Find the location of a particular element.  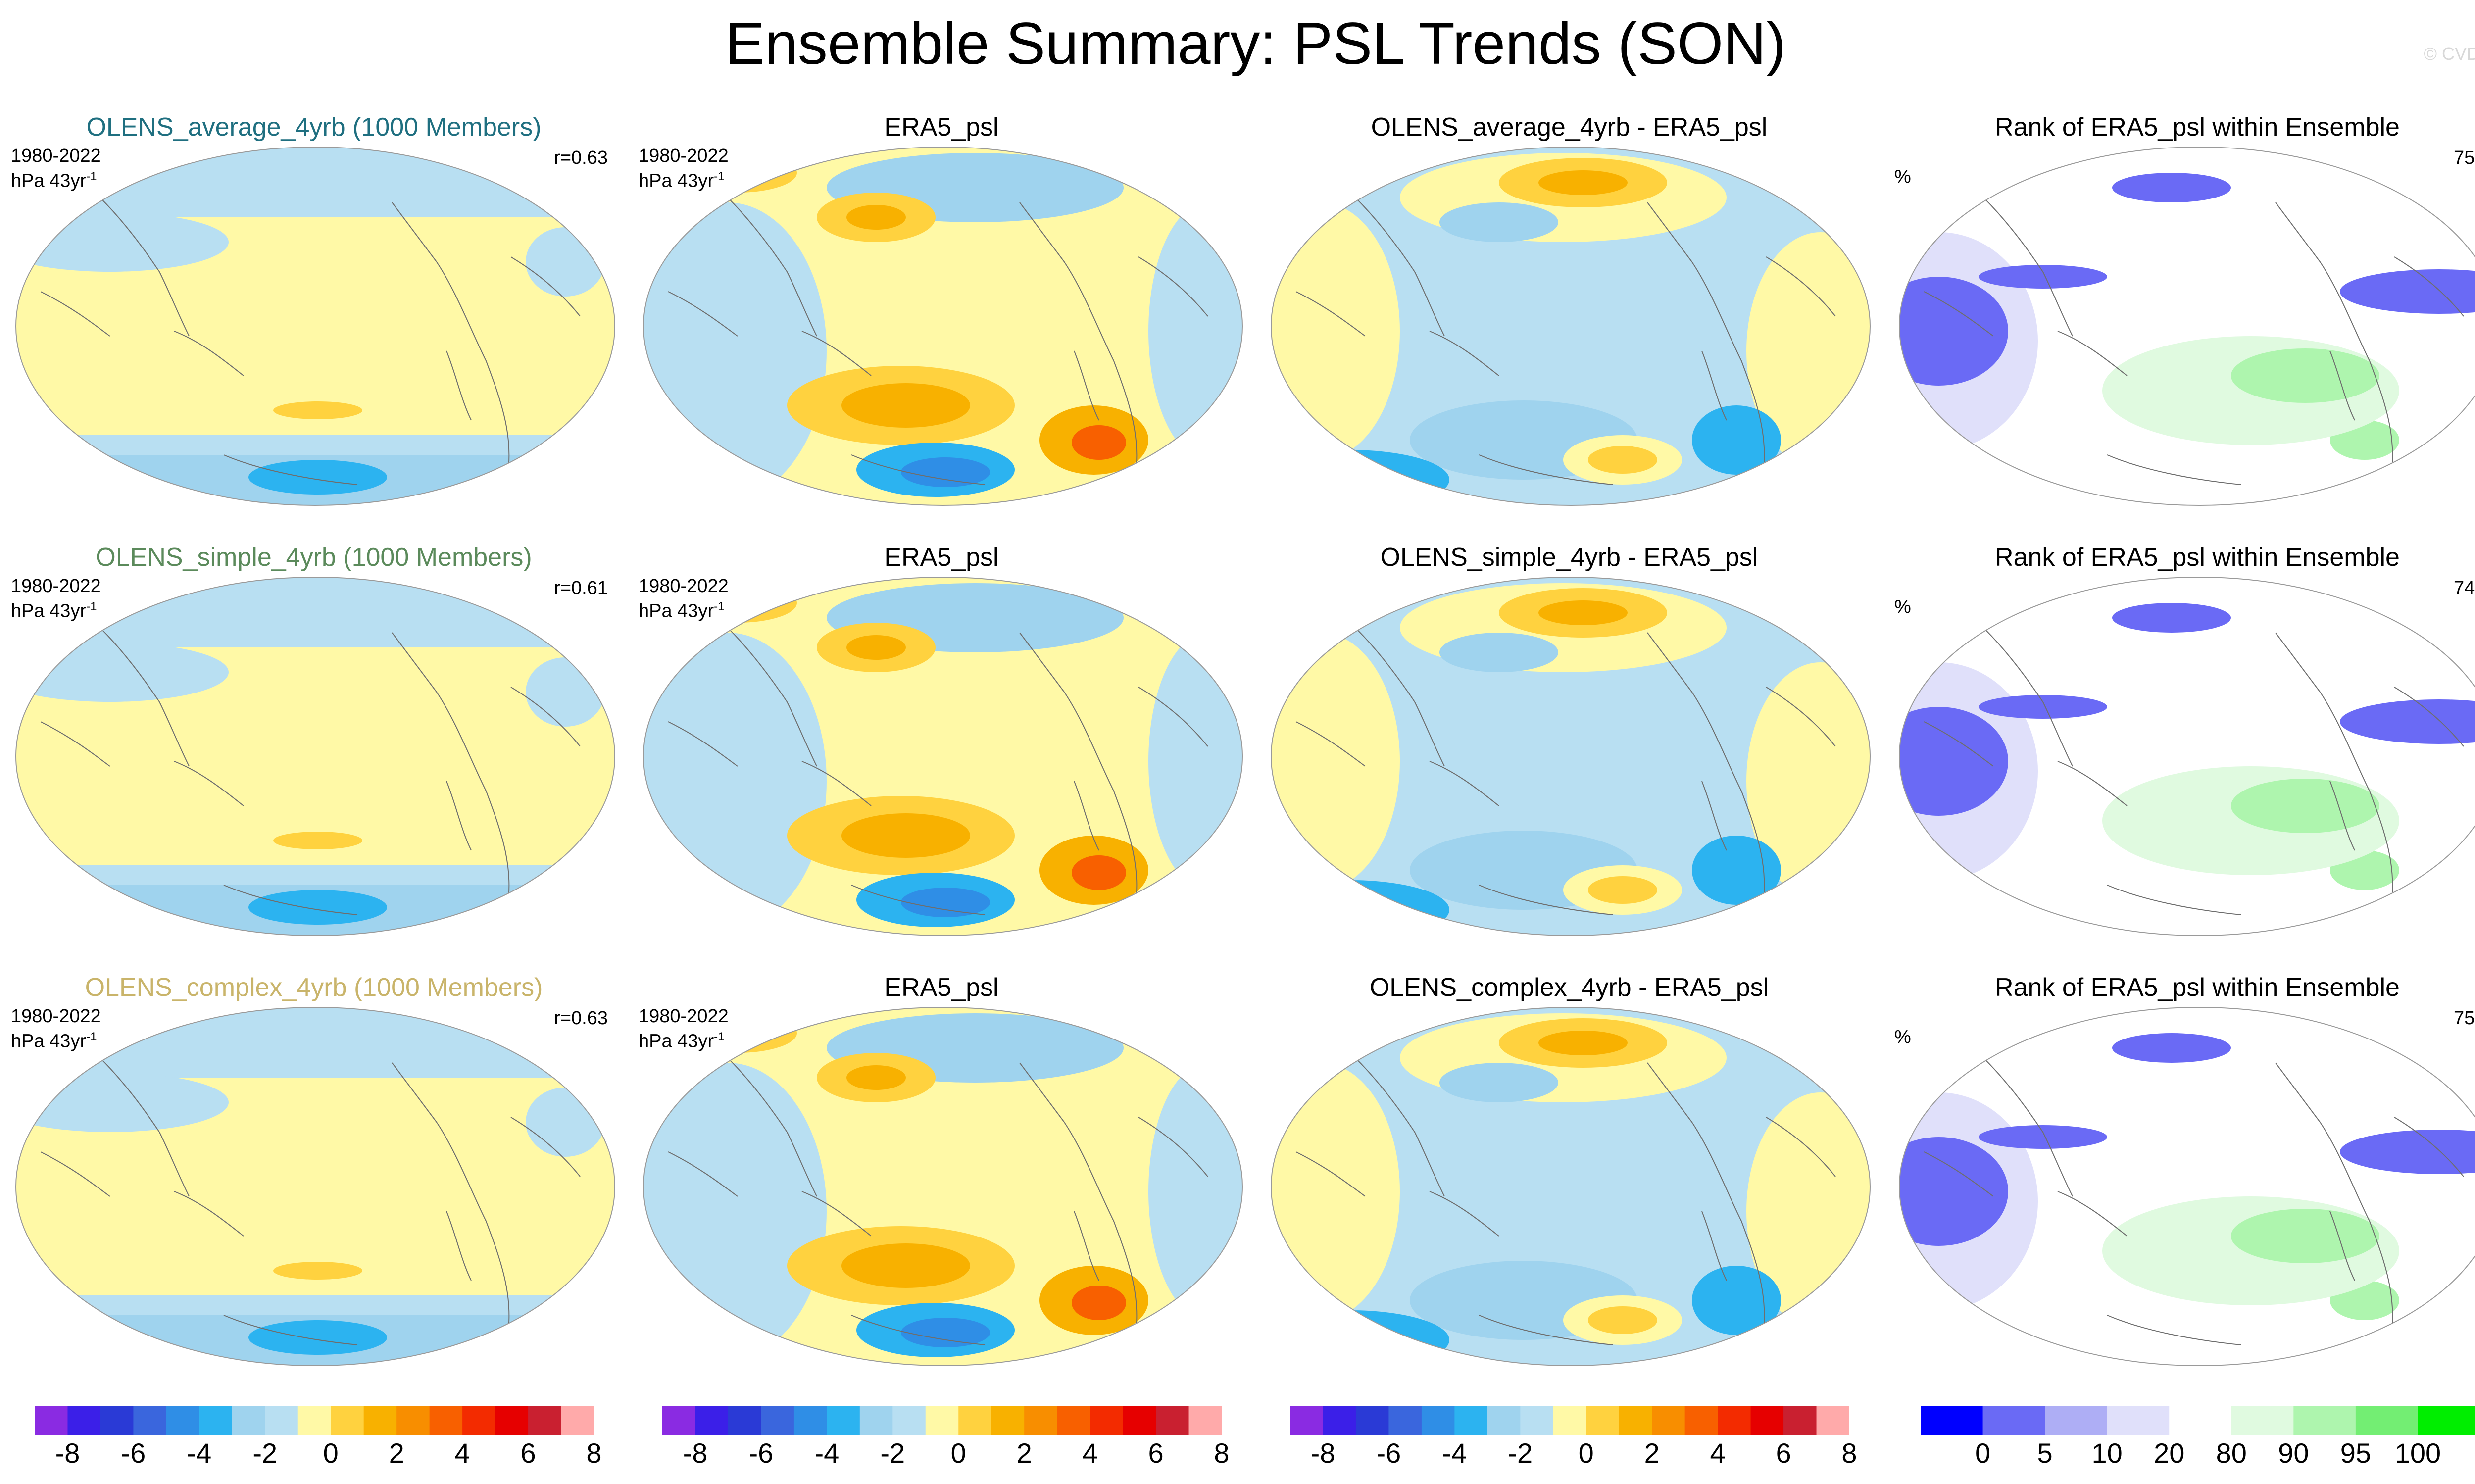

colorbar-tick-label: 5 is located at coordinates (2045, 1453).